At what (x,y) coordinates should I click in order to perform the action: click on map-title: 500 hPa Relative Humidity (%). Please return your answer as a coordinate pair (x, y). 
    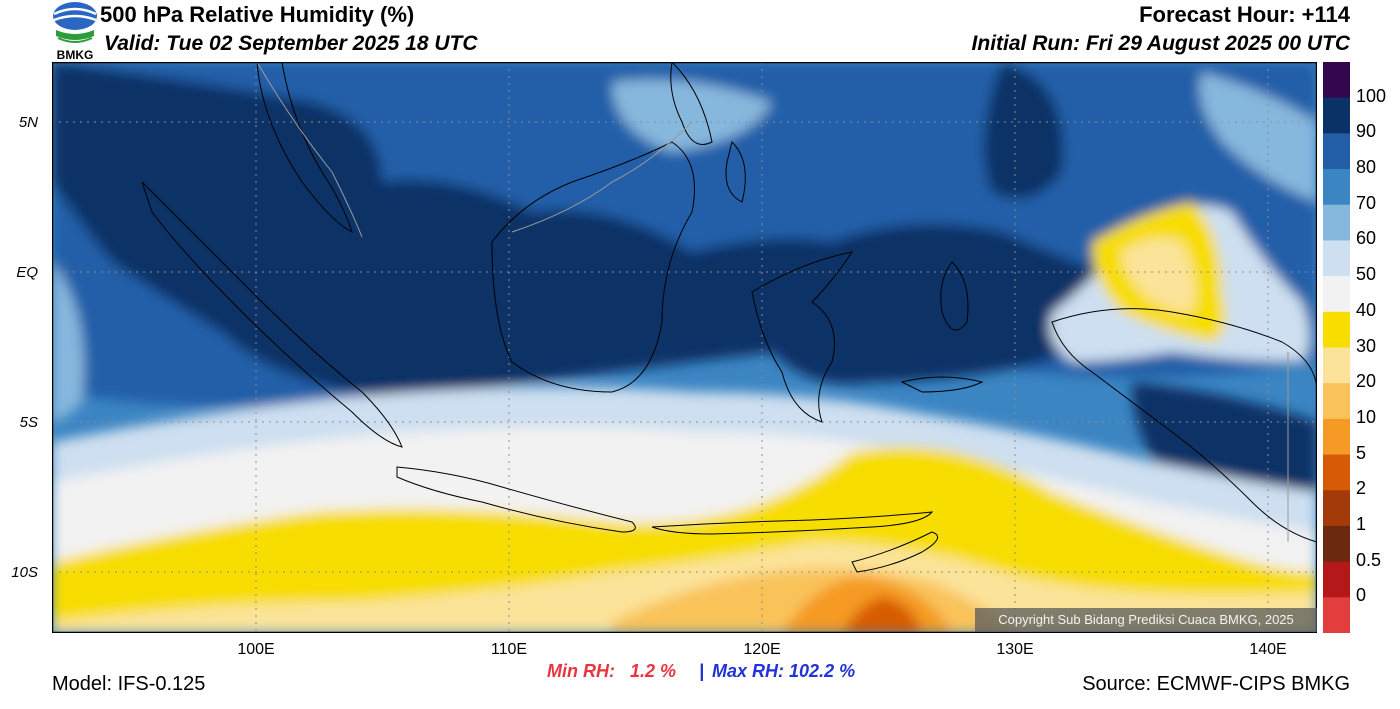
    Looking at the image, I should click on (257, 14).